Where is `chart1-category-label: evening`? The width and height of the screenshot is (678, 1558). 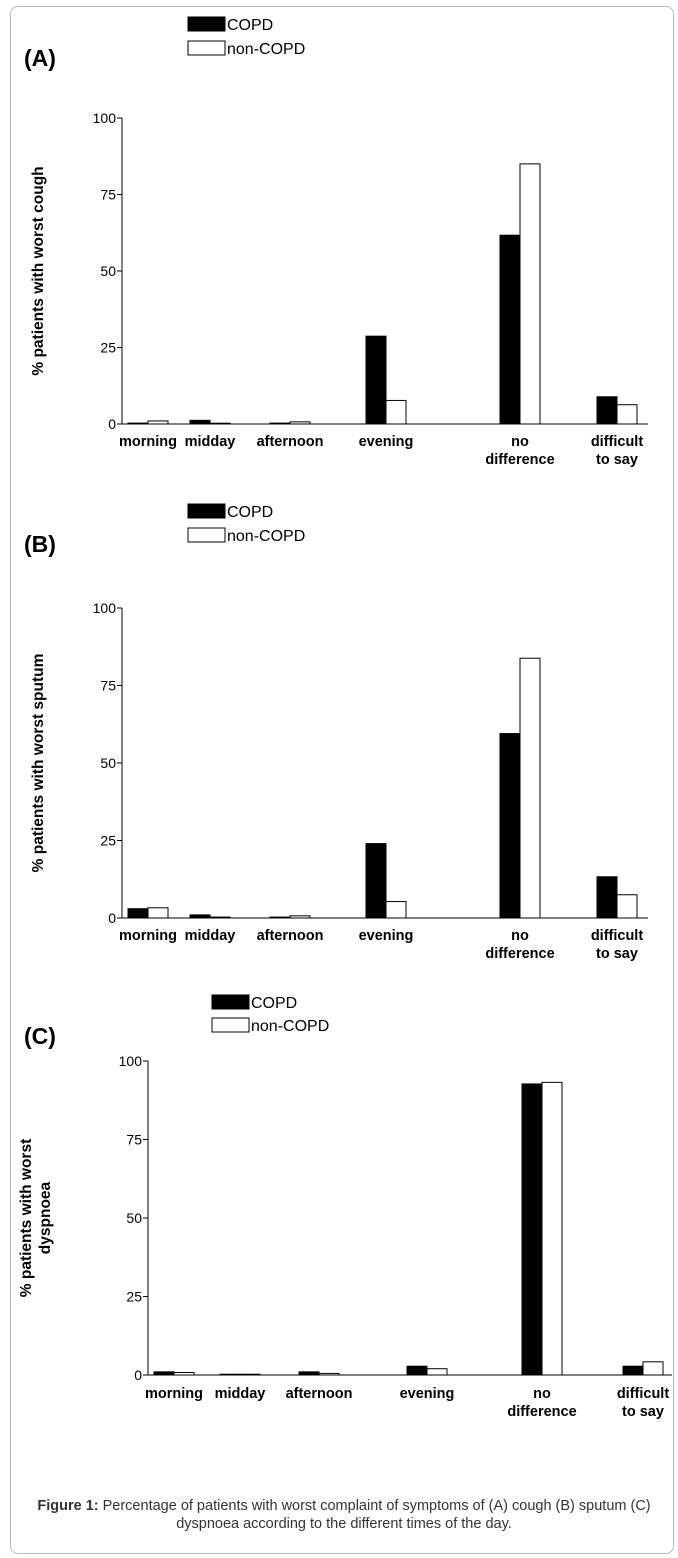 chart1-category-label: evening is located at coordinates (386, 442).